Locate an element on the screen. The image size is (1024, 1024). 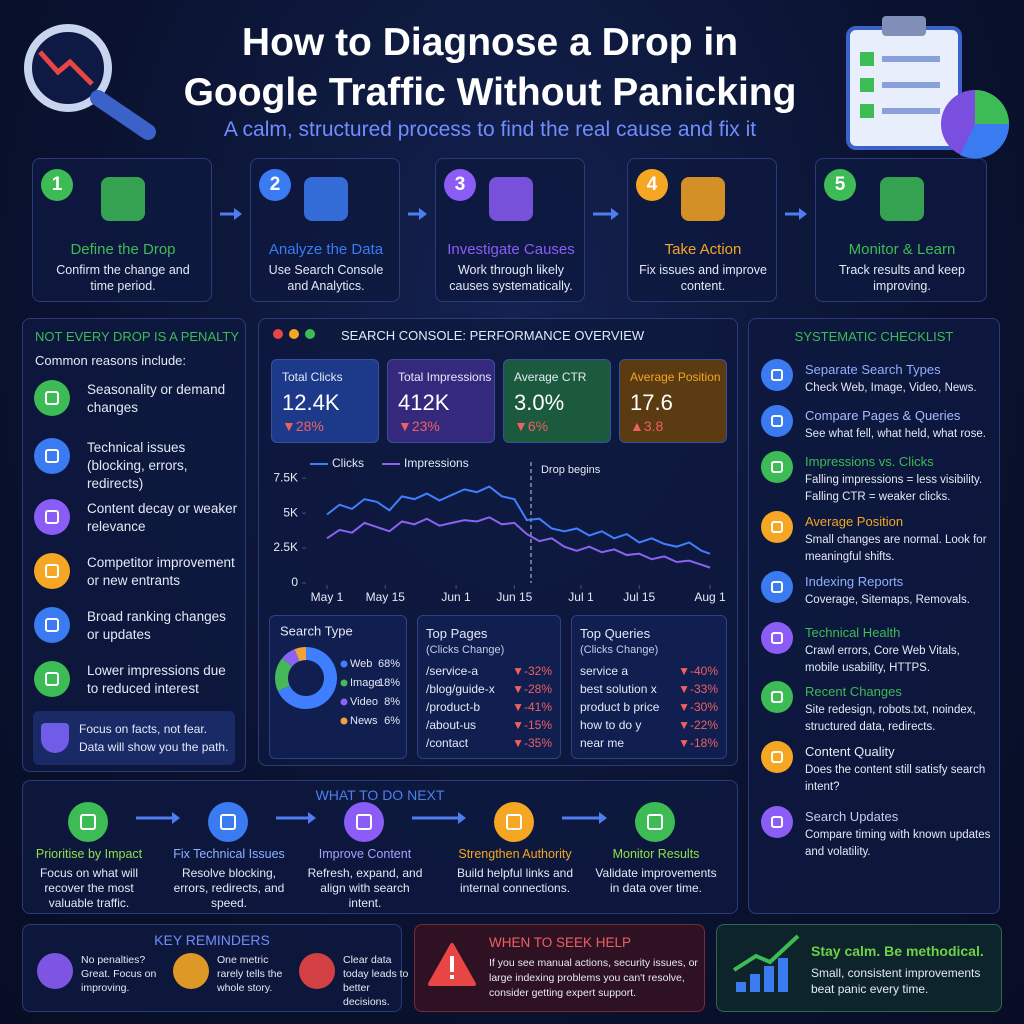
value-label: 6% is located at coordinates (392, 721).